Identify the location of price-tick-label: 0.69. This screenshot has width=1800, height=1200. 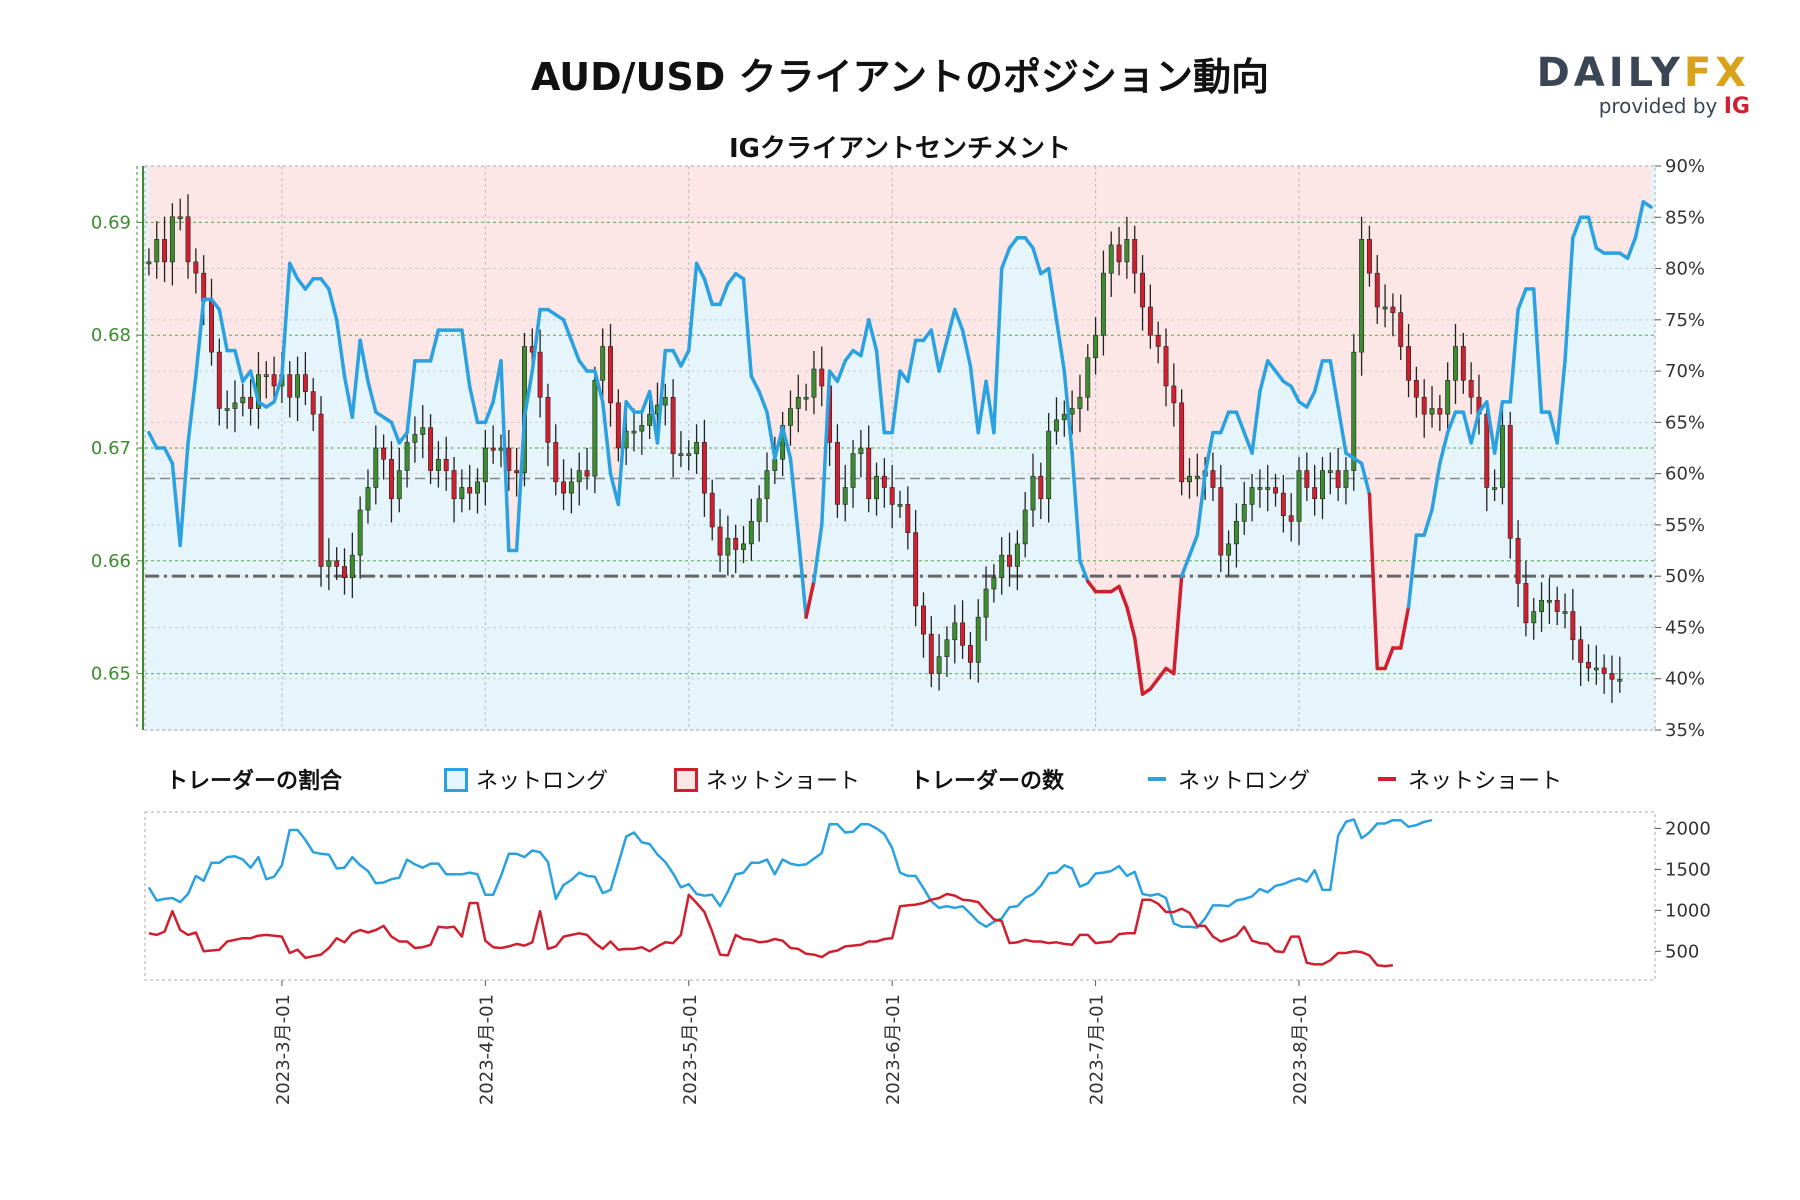
(111, 222).